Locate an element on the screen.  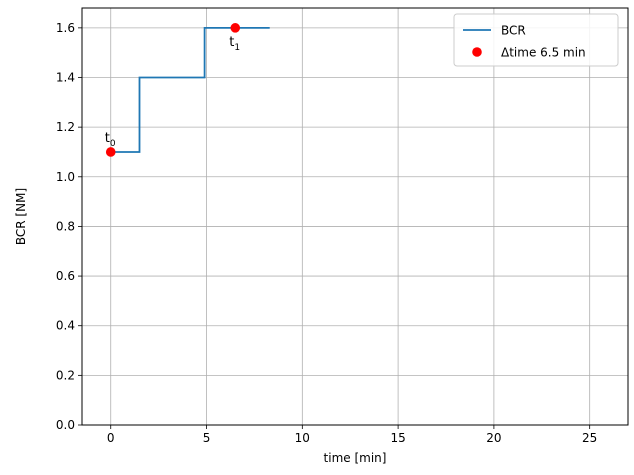
y-tick-label: 0.0 is located at coordinates (65, 425).